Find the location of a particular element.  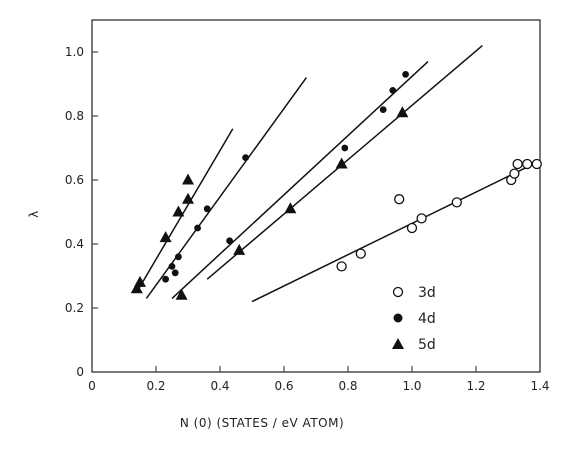

y-tick-label: 0.8 is located at coordinates (74, 116).